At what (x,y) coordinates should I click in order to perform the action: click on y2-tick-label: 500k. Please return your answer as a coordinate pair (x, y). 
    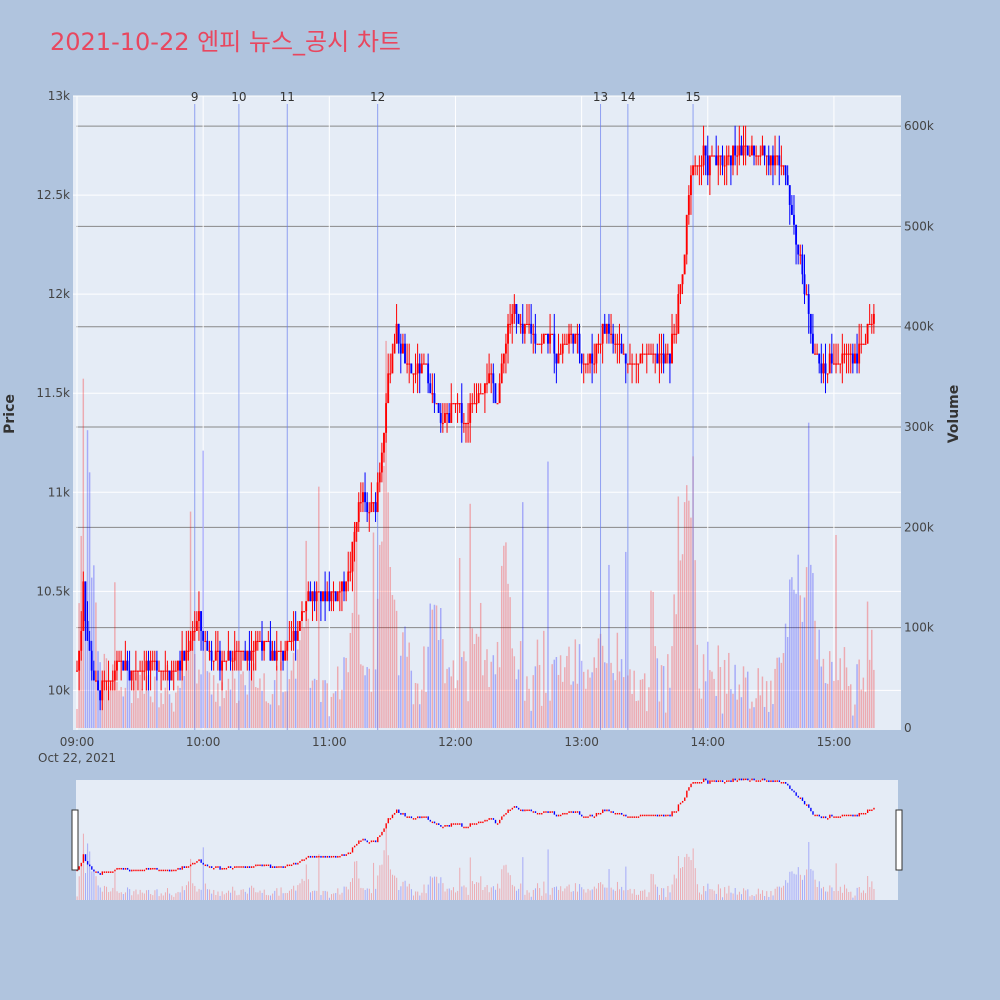
    Looking at the image, I should click on (919, 226).